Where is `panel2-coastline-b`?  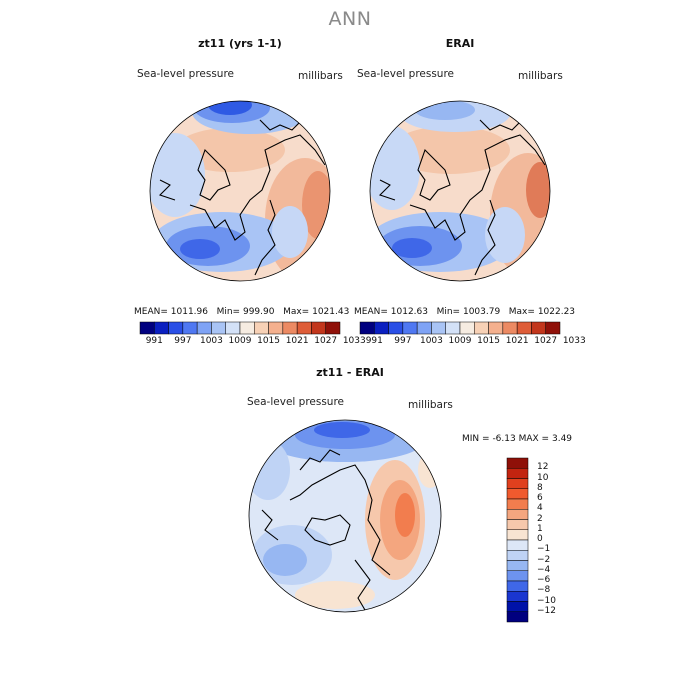 panel2-coastline-b is located at coordinates (477, 187).